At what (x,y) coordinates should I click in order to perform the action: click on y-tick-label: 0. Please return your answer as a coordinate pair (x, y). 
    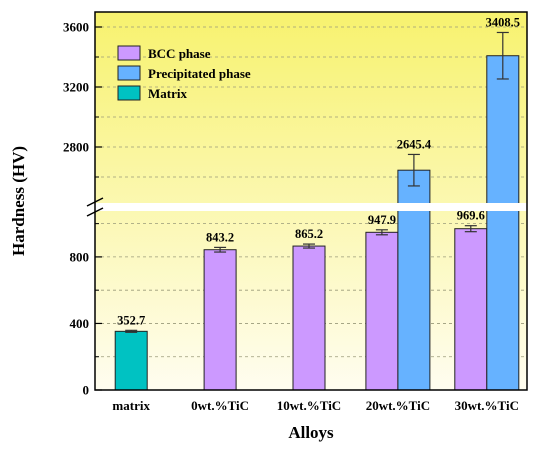
    Looking at the image, I should click on (86, 390).